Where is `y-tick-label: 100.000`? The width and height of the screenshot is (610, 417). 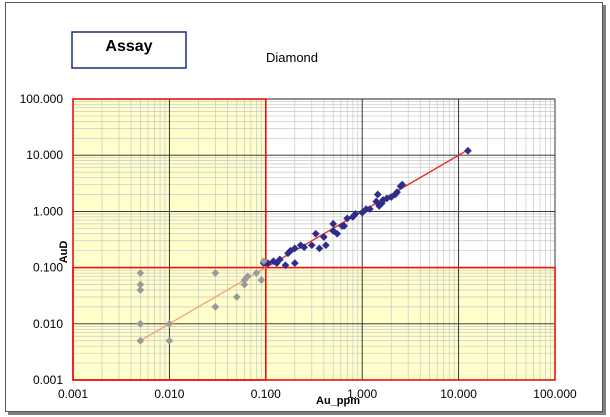 y-tick-label: 100.000 is located at coordinates (42, 99).